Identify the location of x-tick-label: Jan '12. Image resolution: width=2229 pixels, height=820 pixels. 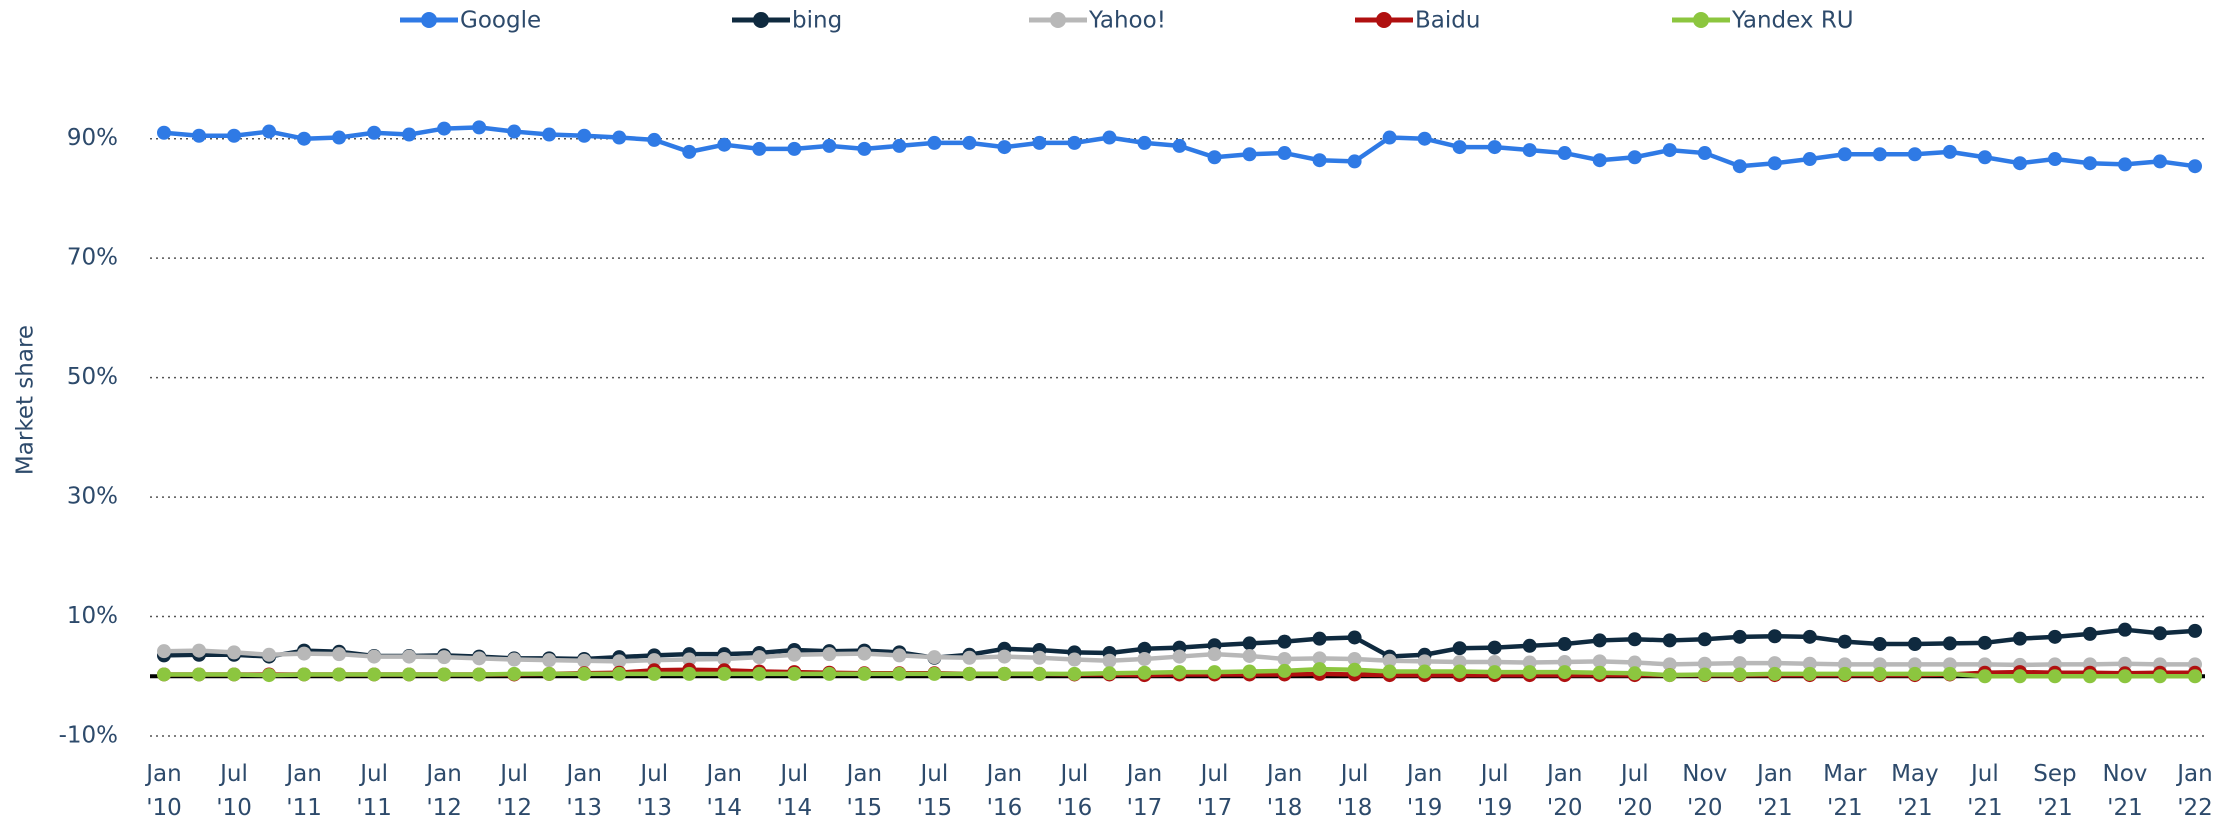
(444, 790).